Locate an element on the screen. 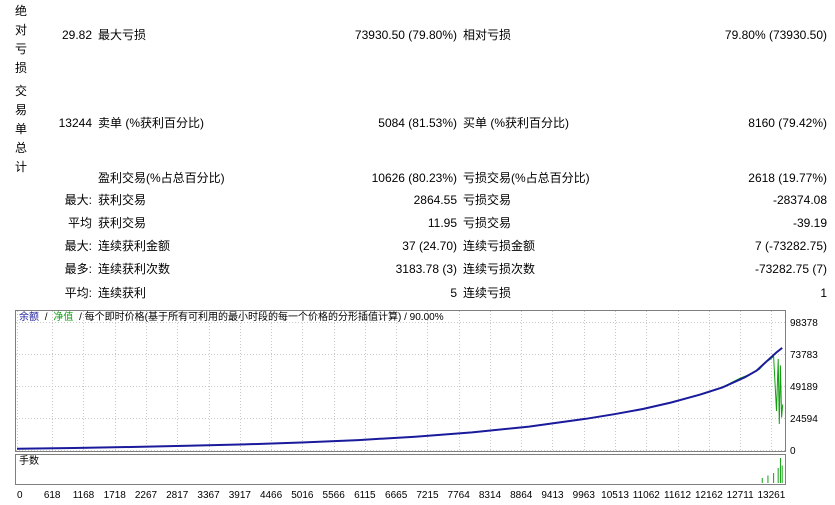 The height and width of the screenshot is (505, 835). stat-c1: 最多: is located at coordinates (78, 269).